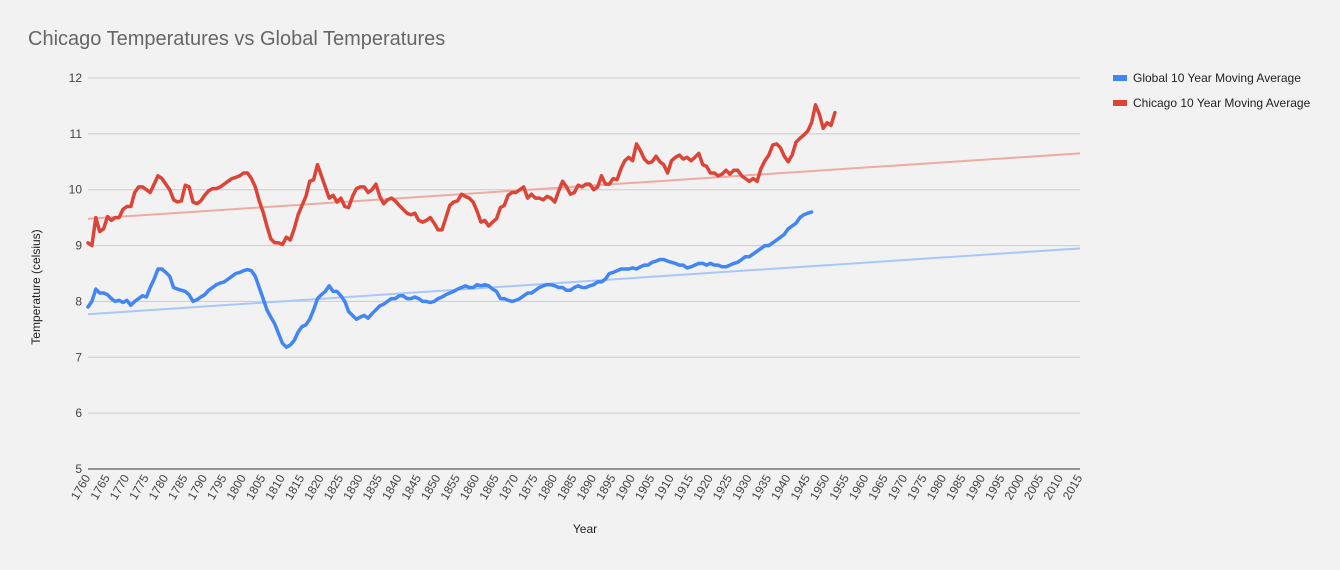 The width and height of the screenshot is (1340, 570). What do you see at coordinates (1073, 487) in the screenshot?
I see `x-tick-label: 2015` at bounding box center [1073, 487].